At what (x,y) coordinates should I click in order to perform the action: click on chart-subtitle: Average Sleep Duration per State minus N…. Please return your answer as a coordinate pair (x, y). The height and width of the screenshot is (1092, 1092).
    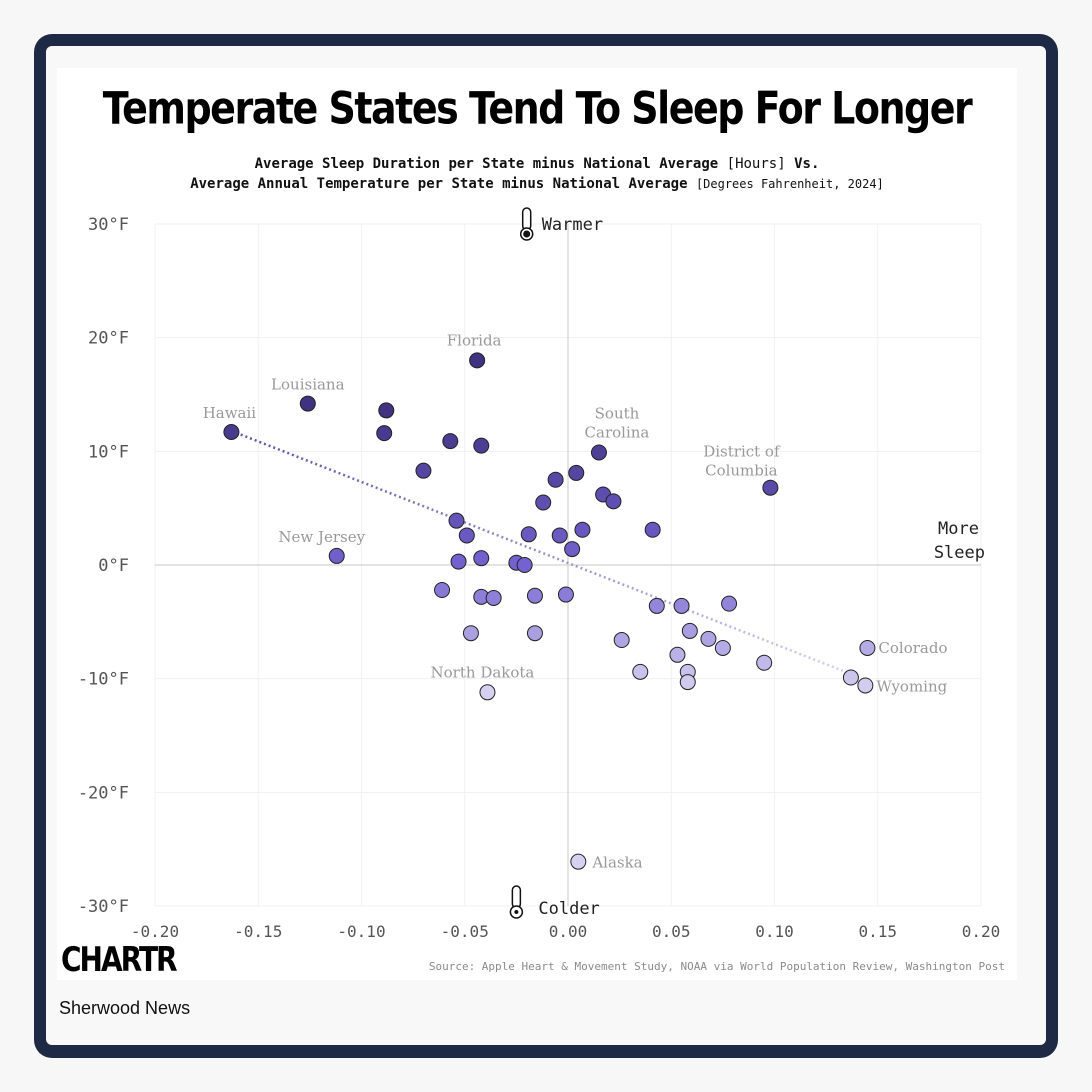
    Looking at the image, I should click on (537, 174).